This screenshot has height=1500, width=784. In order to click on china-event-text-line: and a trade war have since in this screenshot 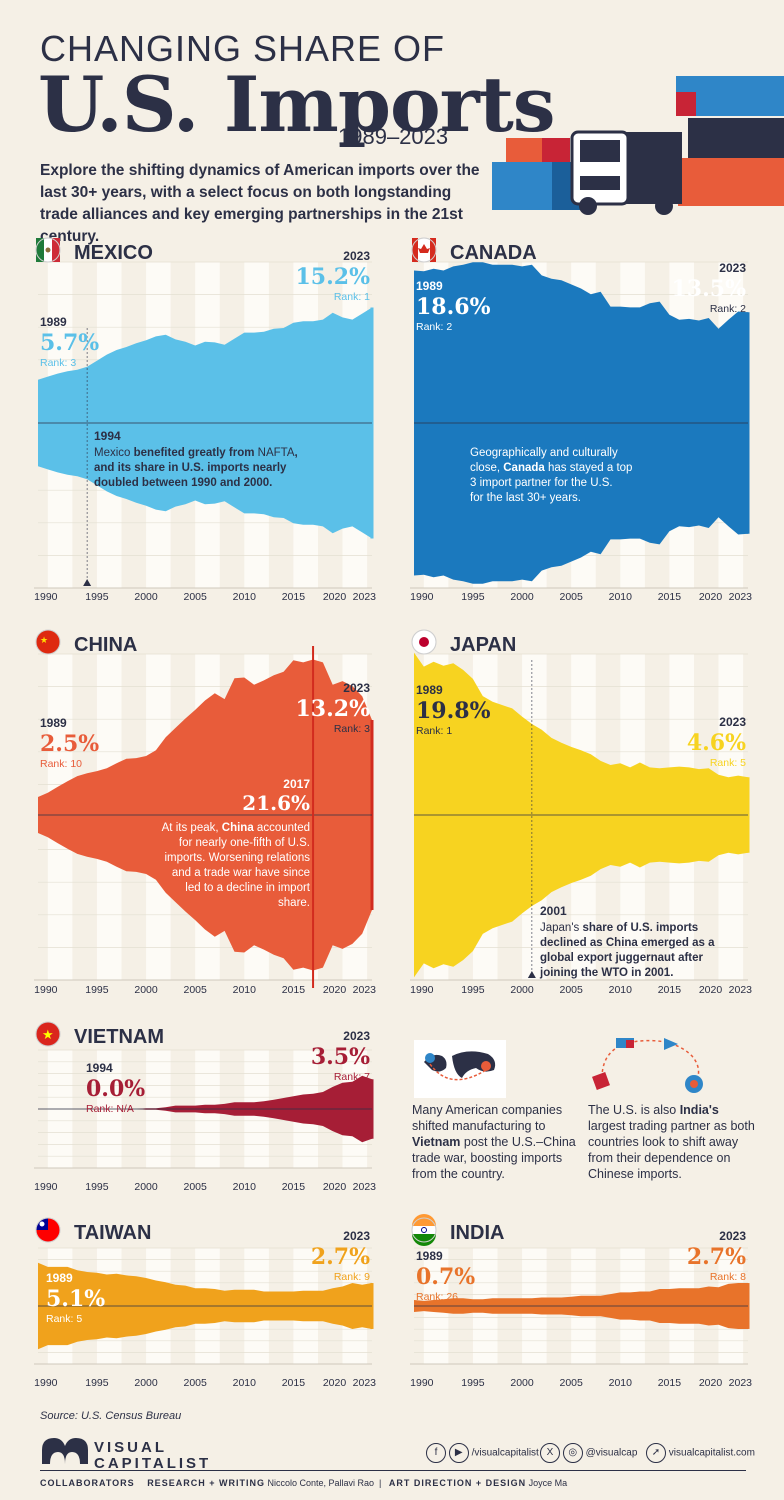, I will do `click(241, 873)`.